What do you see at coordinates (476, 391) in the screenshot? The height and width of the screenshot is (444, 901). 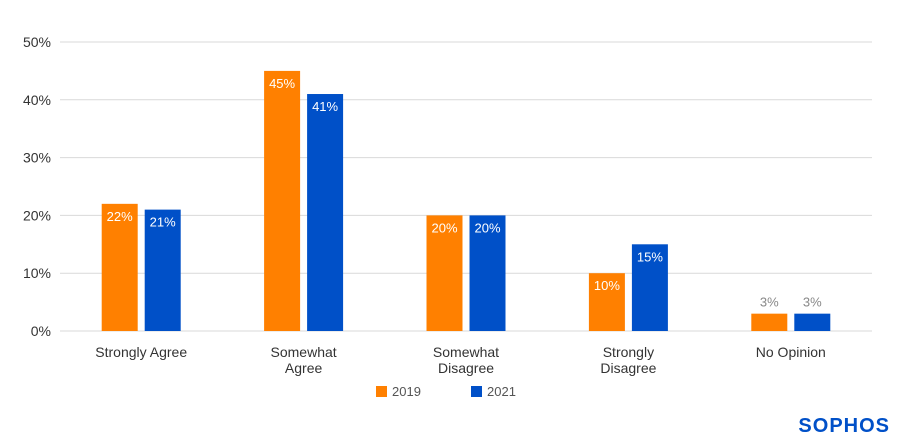 I see `legend-swatch-2021` at bounding box center [476, 391].